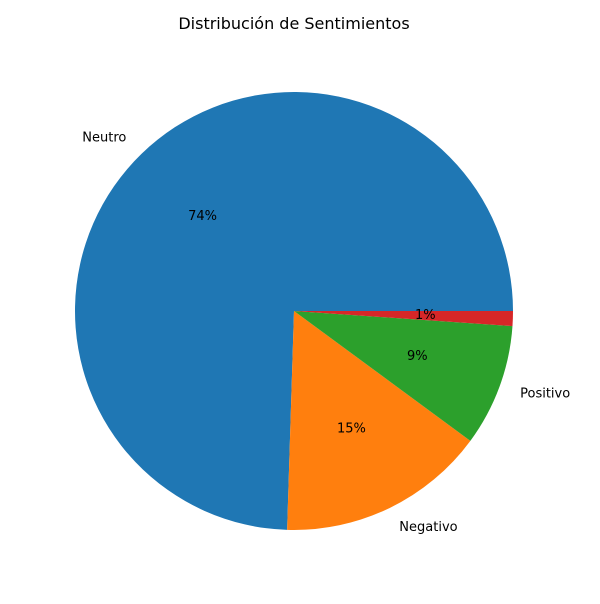  I want to click on pct-label-unlabeled-3: 1%, so click(425, 315).